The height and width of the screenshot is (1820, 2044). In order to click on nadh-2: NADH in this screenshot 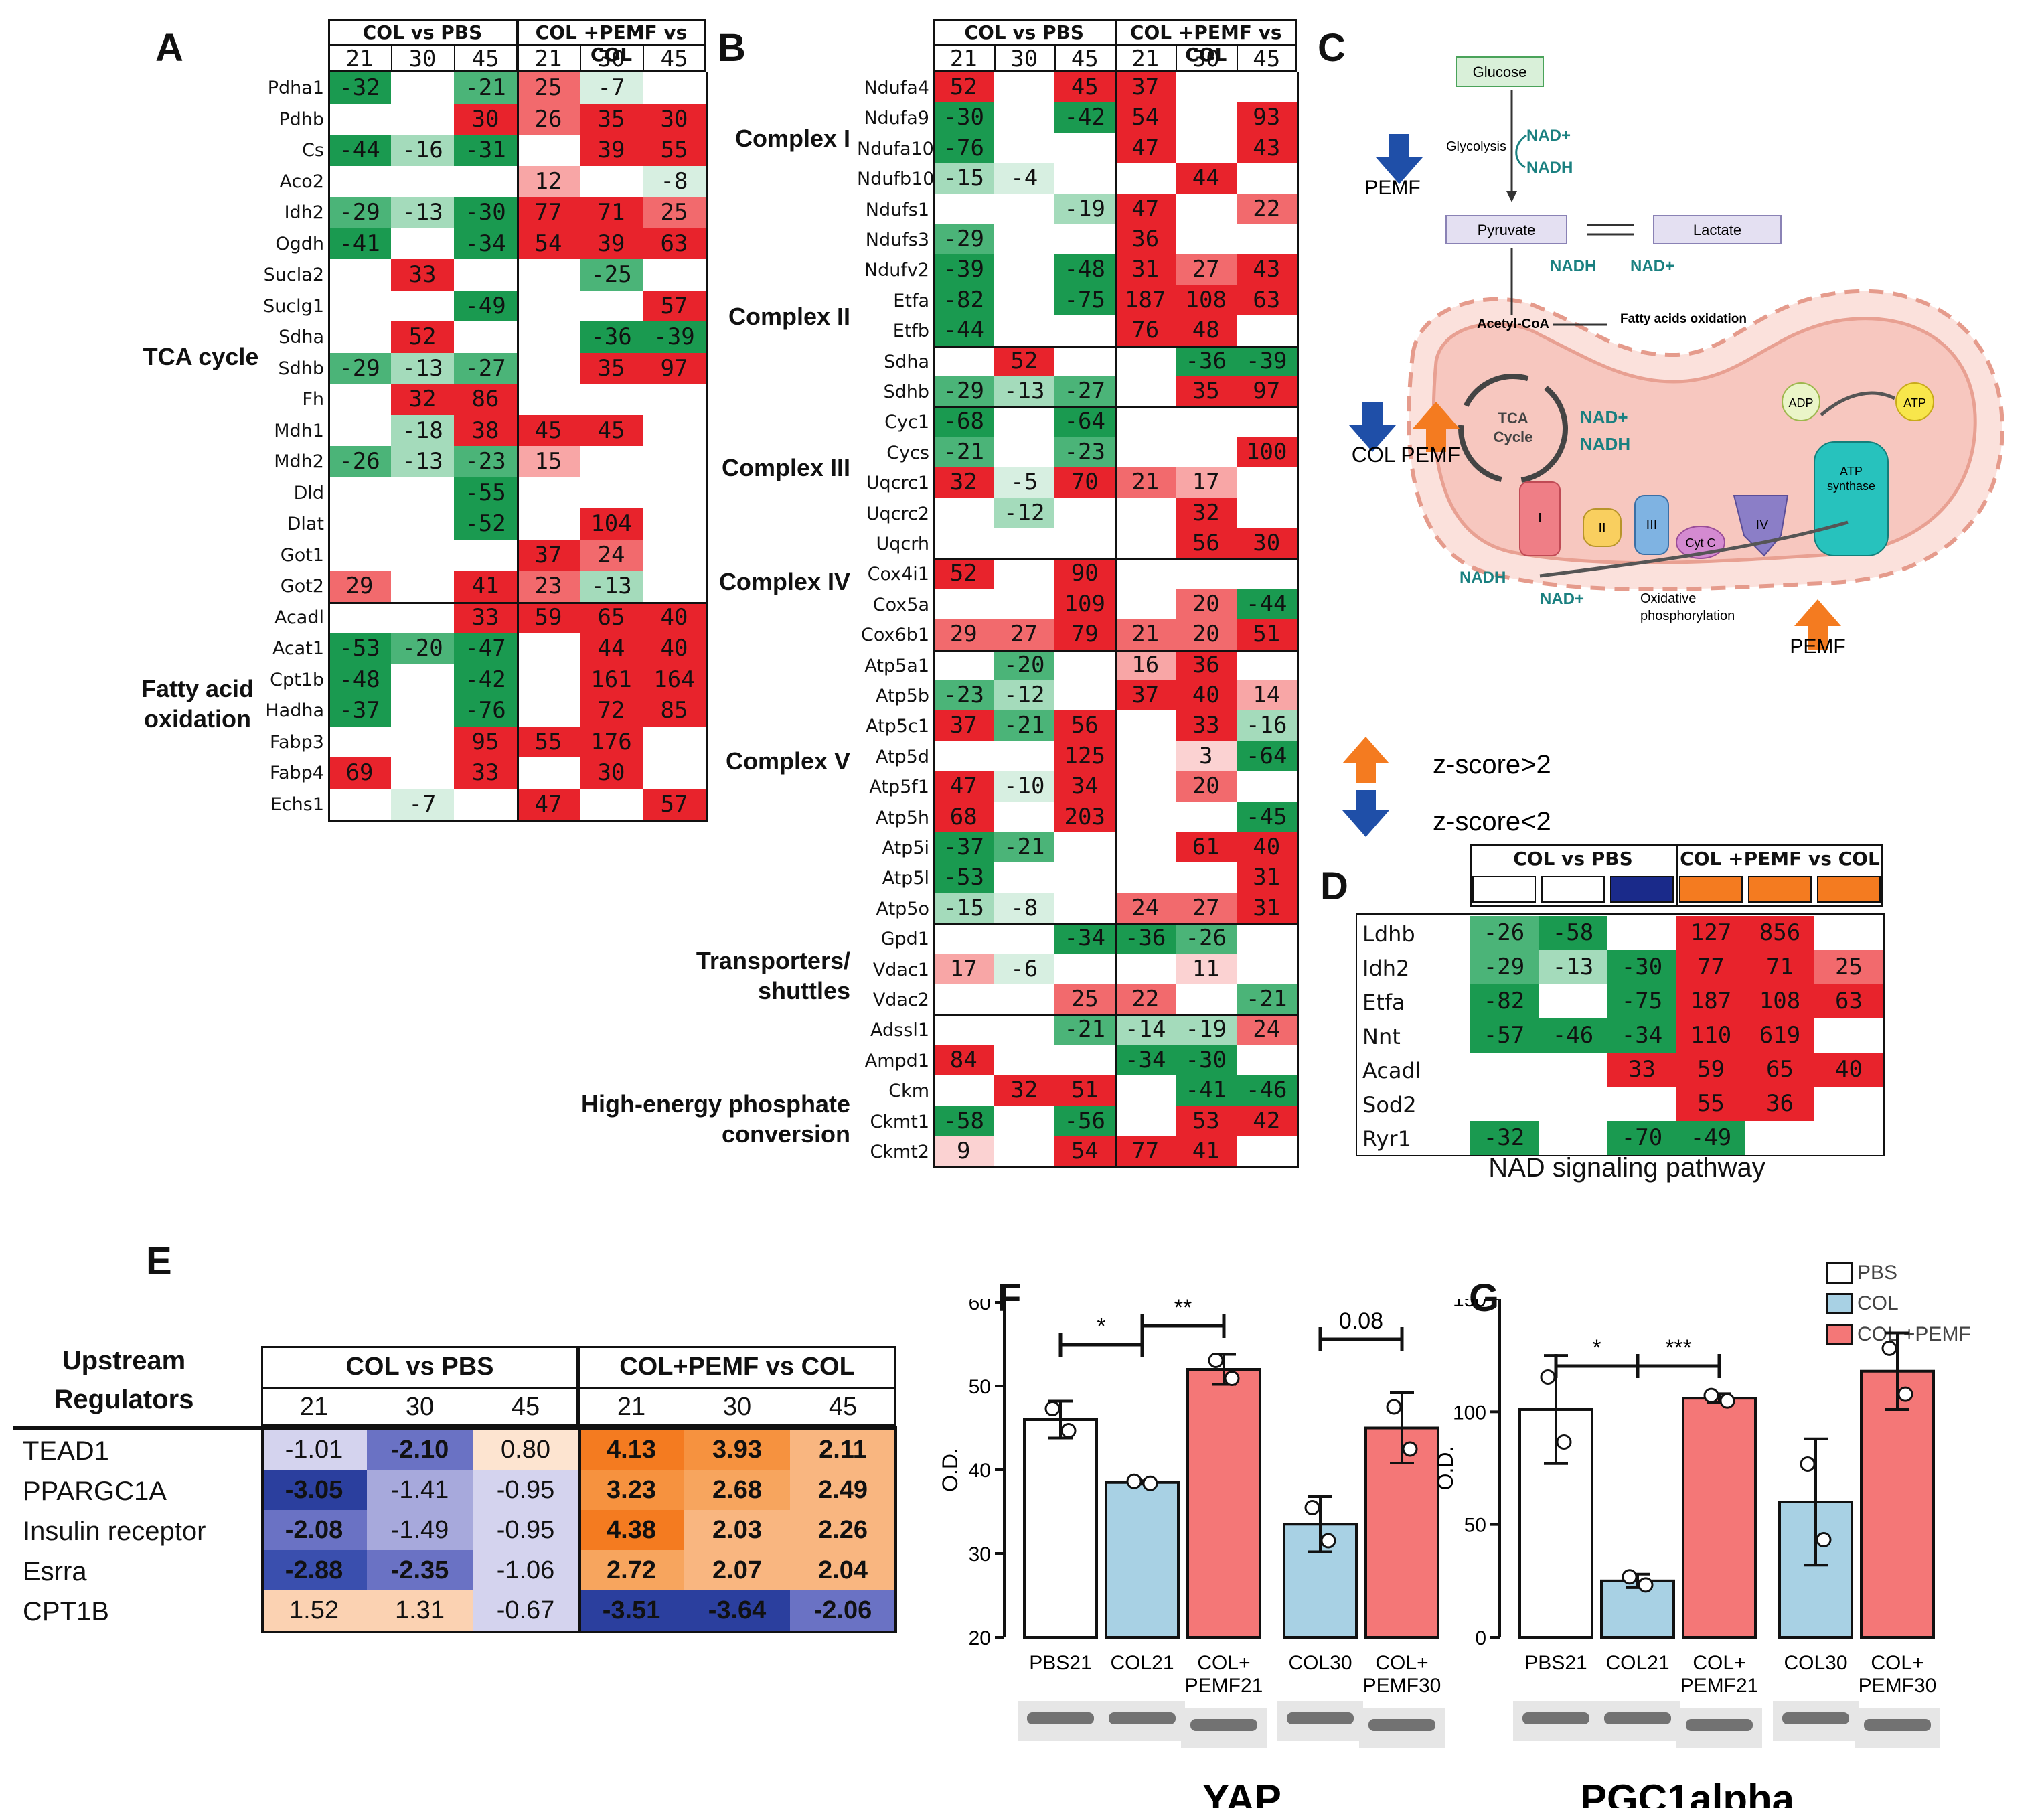, I will do `click(1573, 266)`.